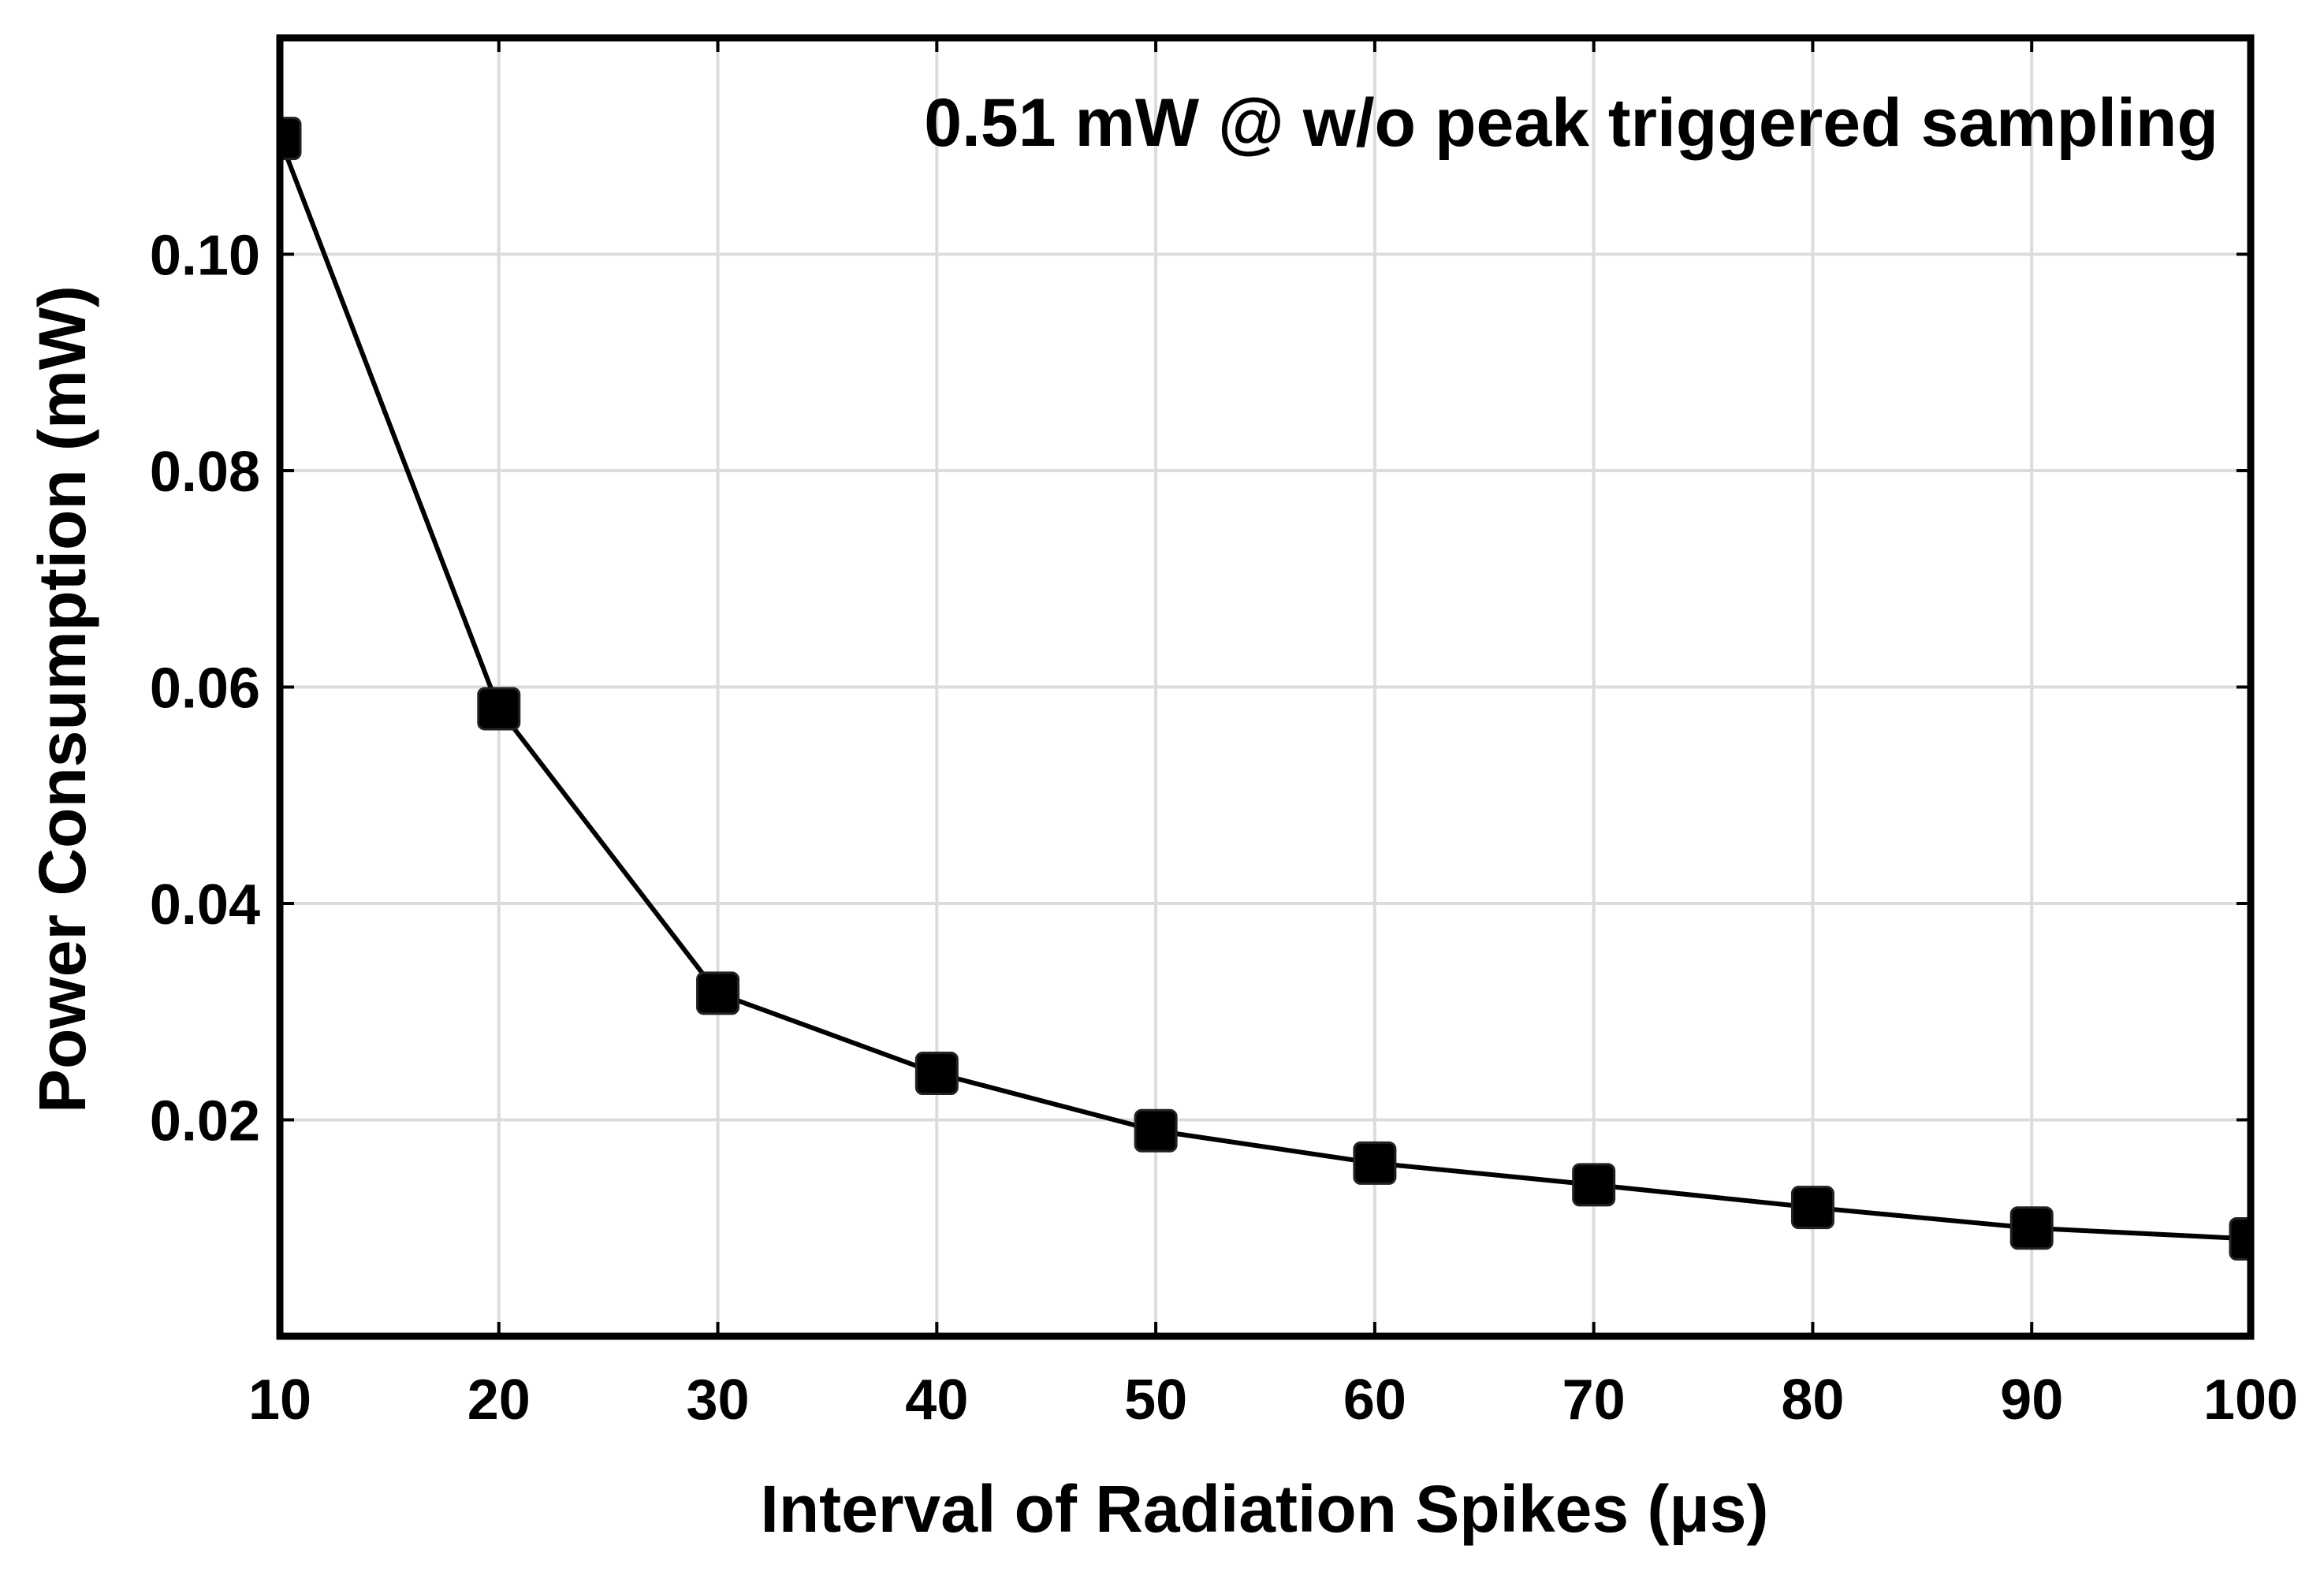 This screenshot has height=1583, width=2324. I want to click on x-tick-label: 80, so click(1812, 1400).